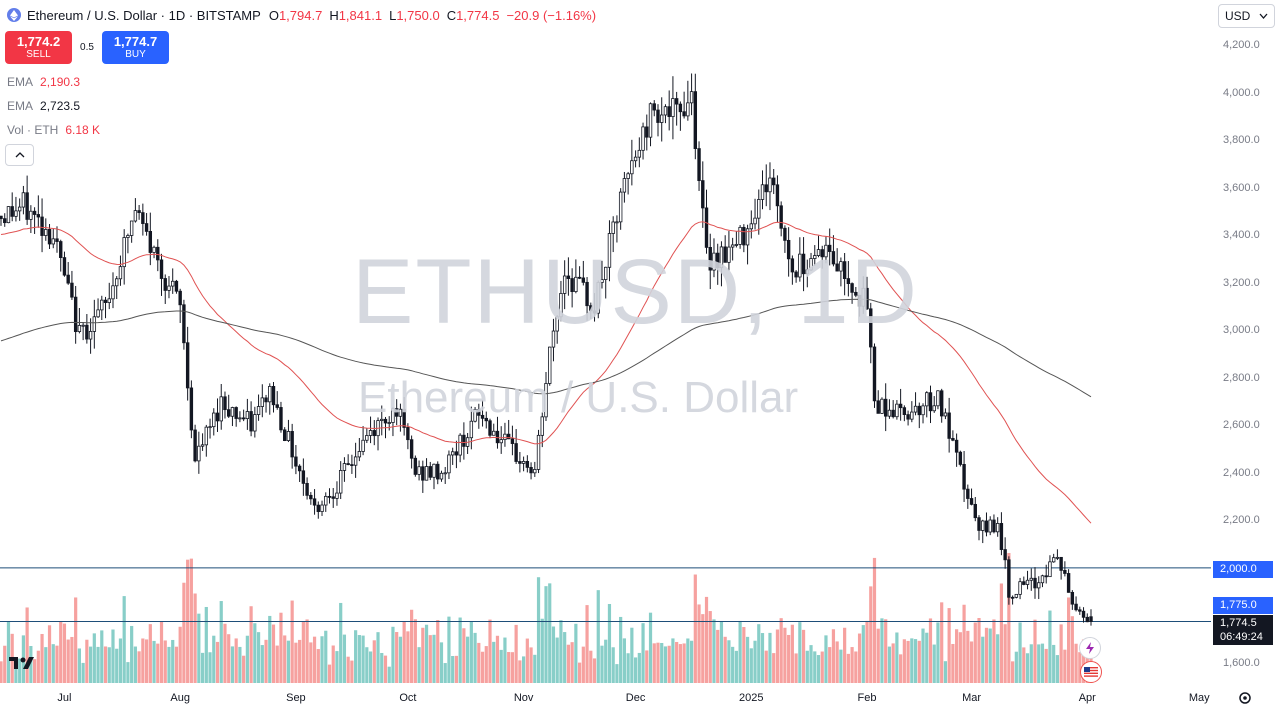  I want to click on bar-countdown: 06:49:24, so click(1241, 637).